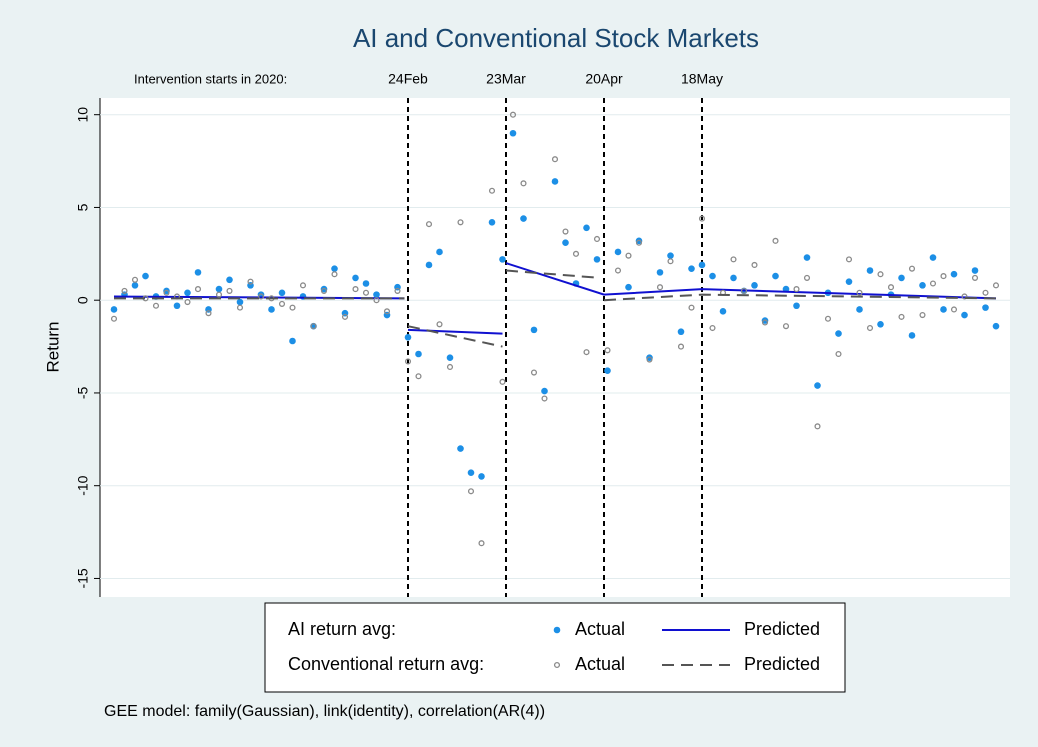 This screenshot has width=1038, height=747. What do you see at coordinates (557, 630) in the screenshot?
I see `legend-symbol` at bounding box center [557, 630].